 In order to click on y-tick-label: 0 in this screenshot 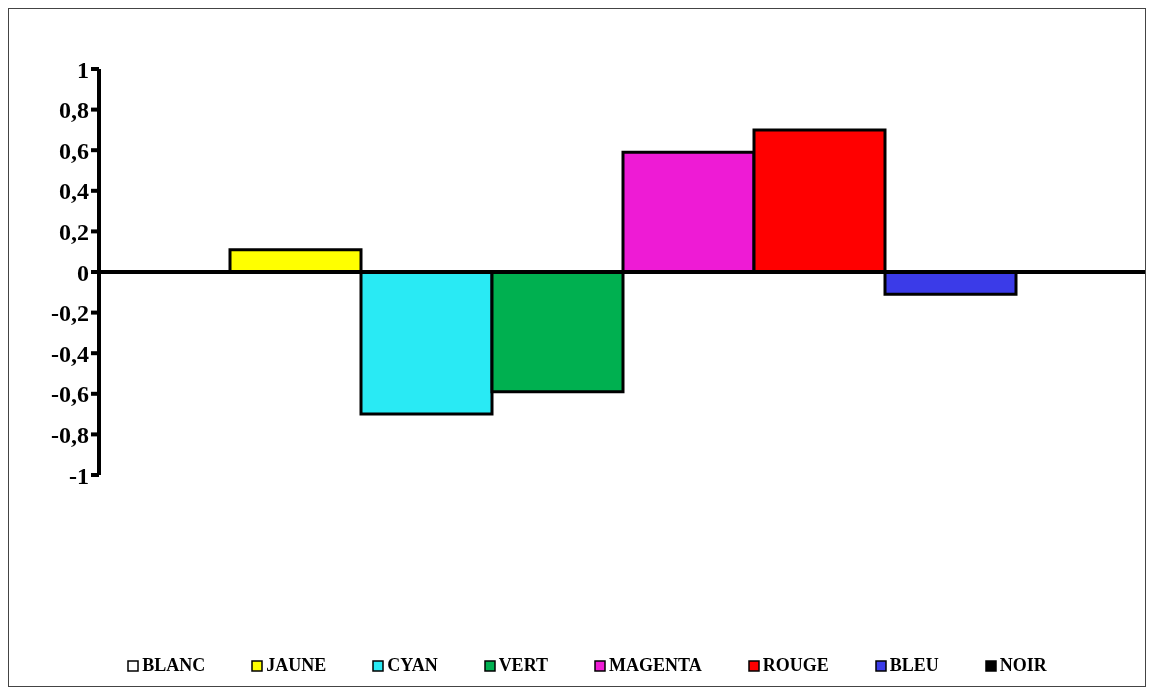, I will do `click(83, 272)`.